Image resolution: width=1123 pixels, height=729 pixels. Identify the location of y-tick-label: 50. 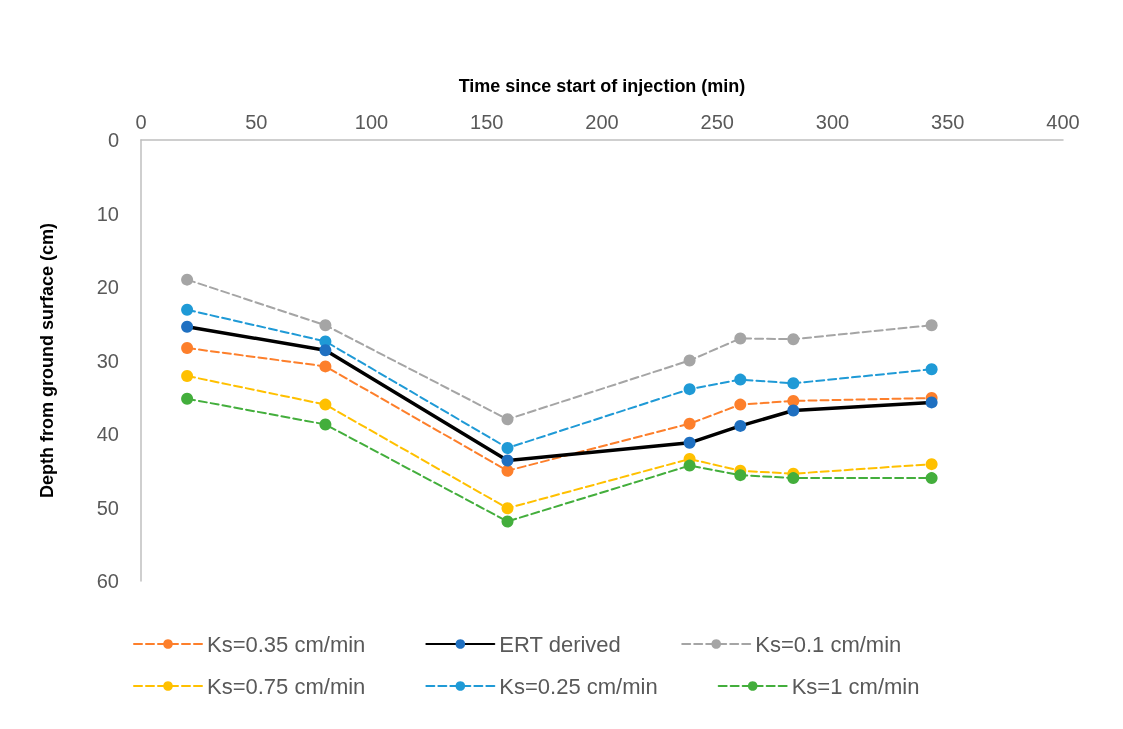
(107, 507).